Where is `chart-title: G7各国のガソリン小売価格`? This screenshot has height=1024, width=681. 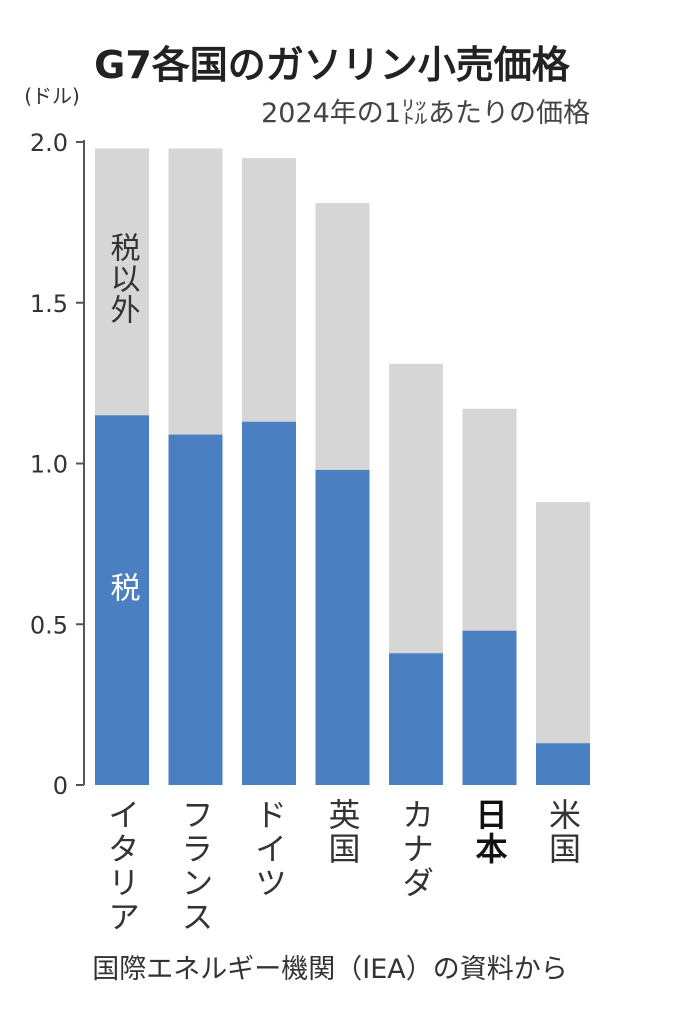
chart-title: G7各国のガソリン小売価格 is located at coordinates (332, 65).